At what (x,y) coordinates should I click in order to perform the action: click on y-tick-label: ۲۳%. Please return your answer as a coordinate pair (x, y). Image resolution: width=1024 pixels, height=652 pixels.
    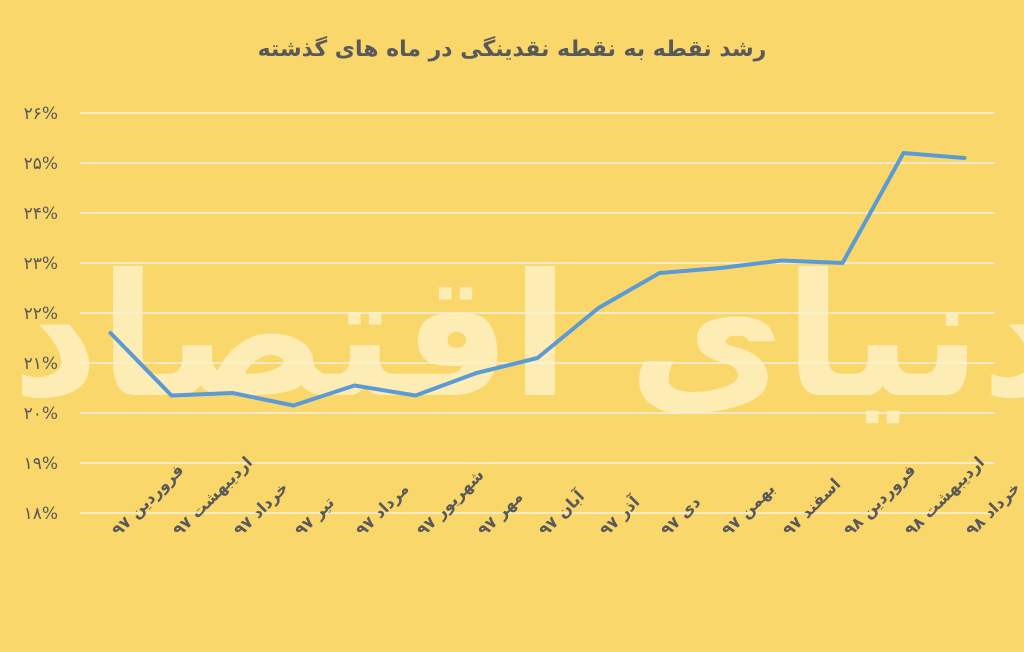
    Looking at the image, I should click on (41, 264).